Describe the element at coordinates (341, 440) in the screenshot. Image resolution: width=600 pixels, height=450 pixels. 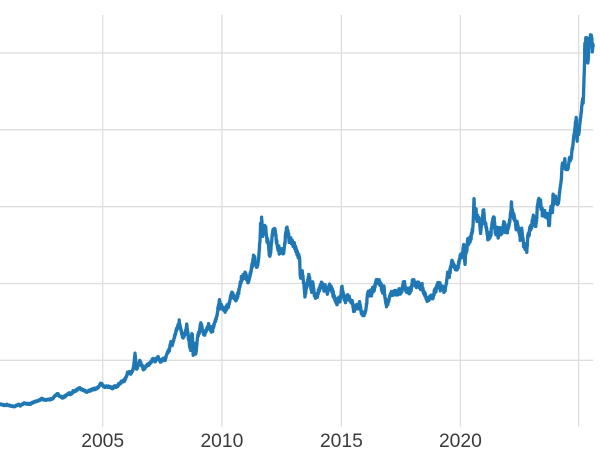
I see `svg-text: 2015` at that location.